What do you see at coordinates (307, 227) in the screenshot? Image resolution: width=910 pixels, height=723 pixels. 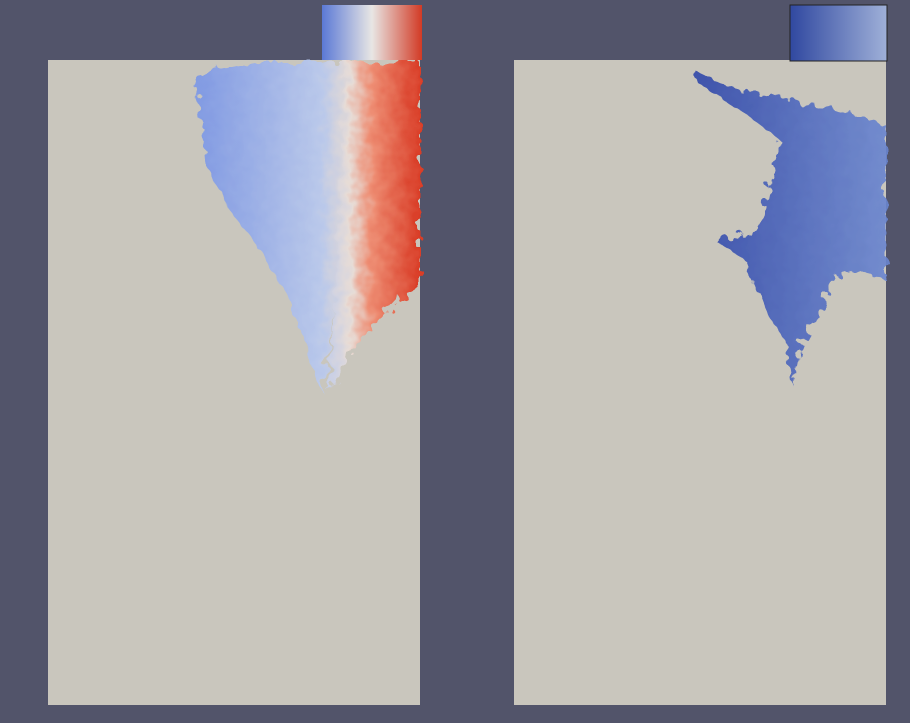 I see `left-field` at bounding box center [307, 227].